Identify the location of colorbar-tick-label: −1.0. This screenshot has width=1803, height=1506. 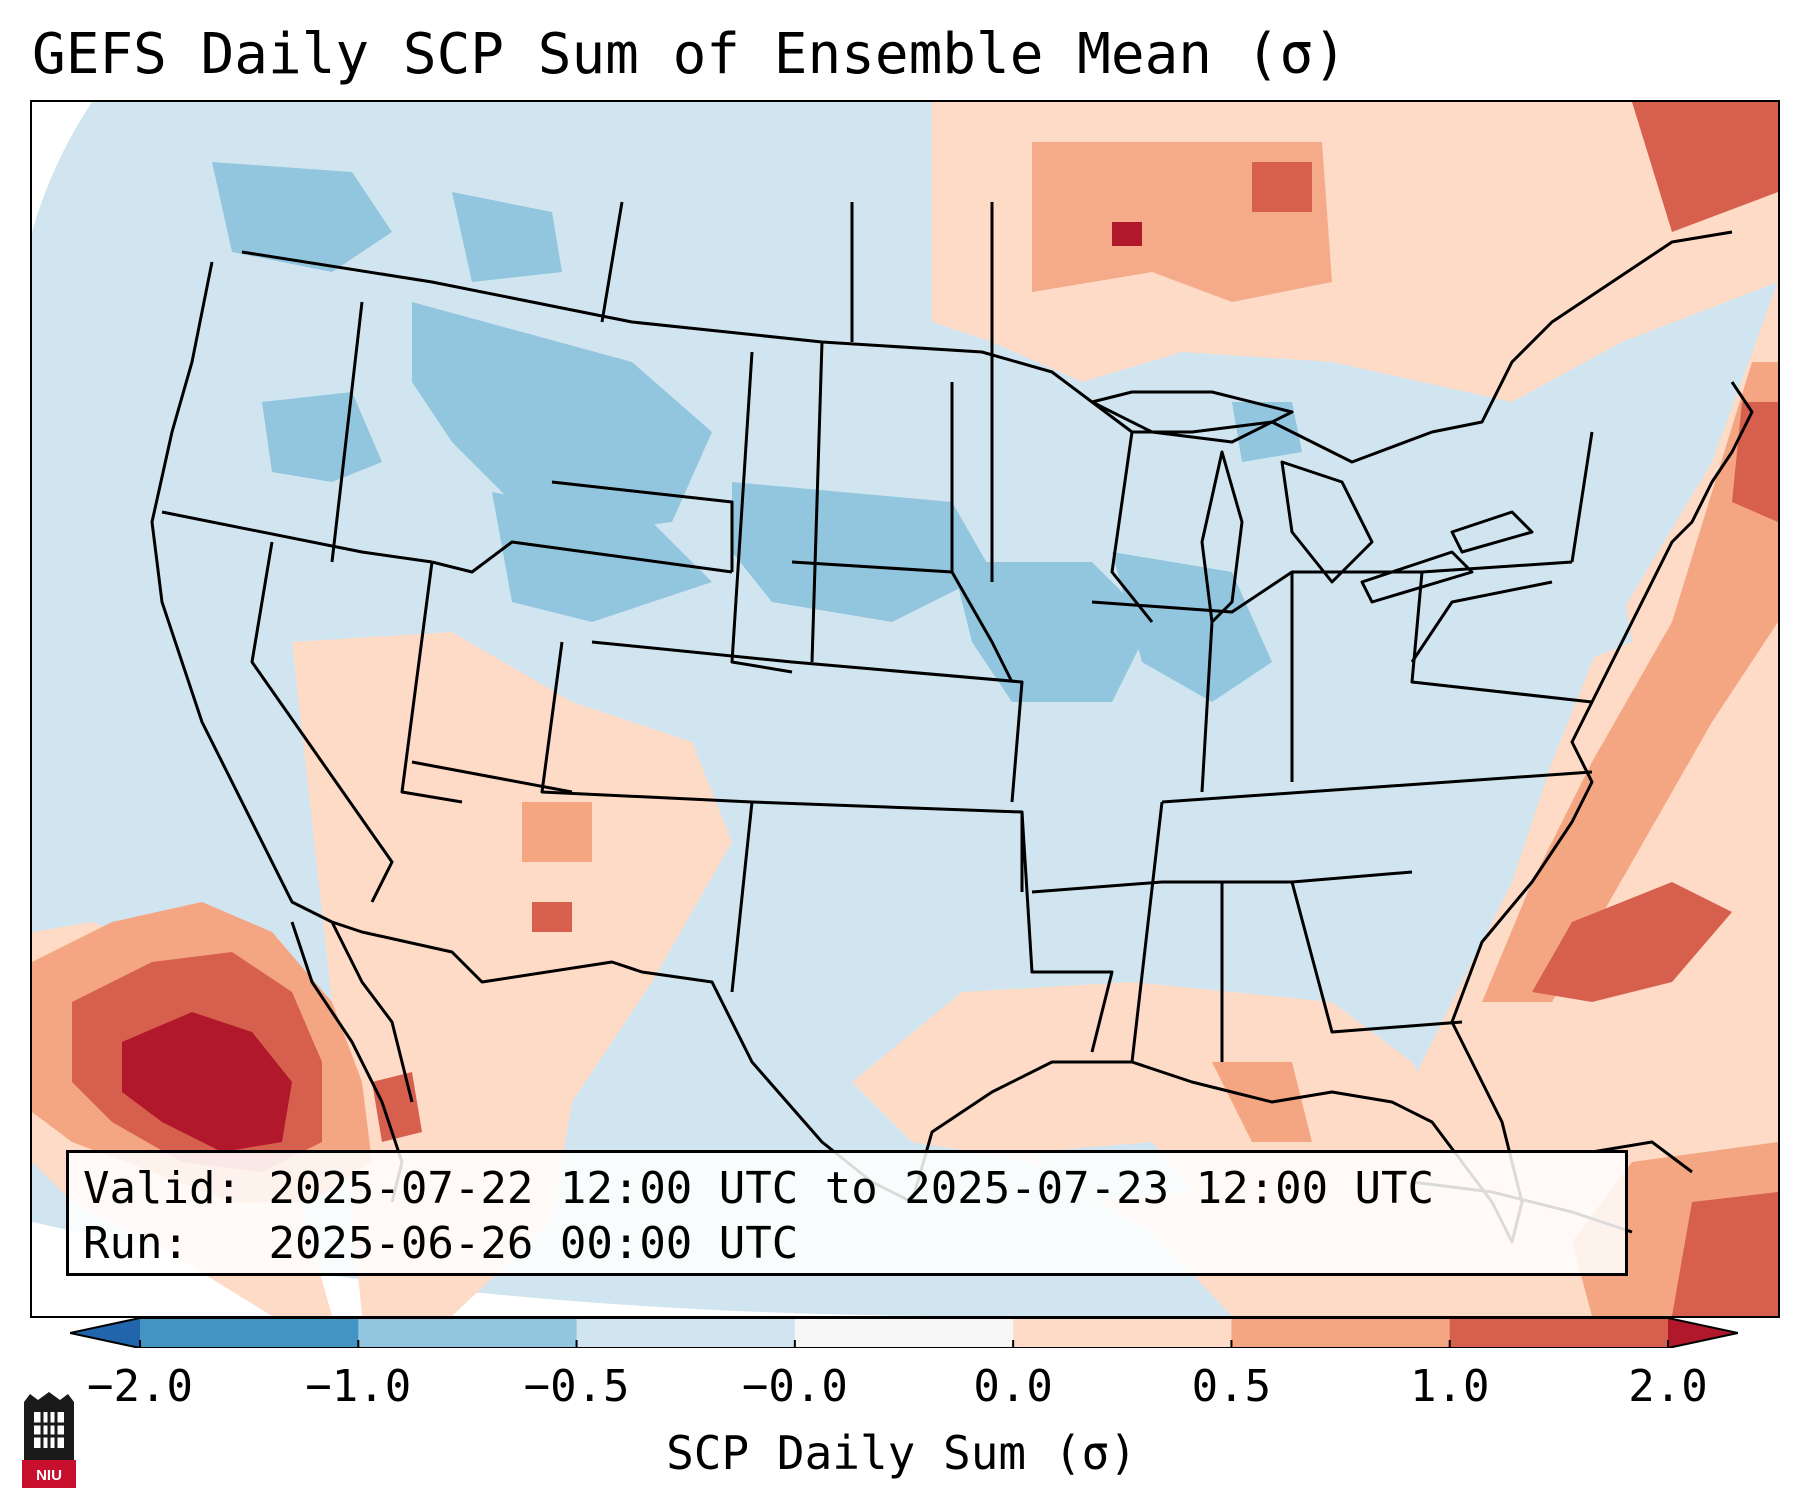
(358, 1386).